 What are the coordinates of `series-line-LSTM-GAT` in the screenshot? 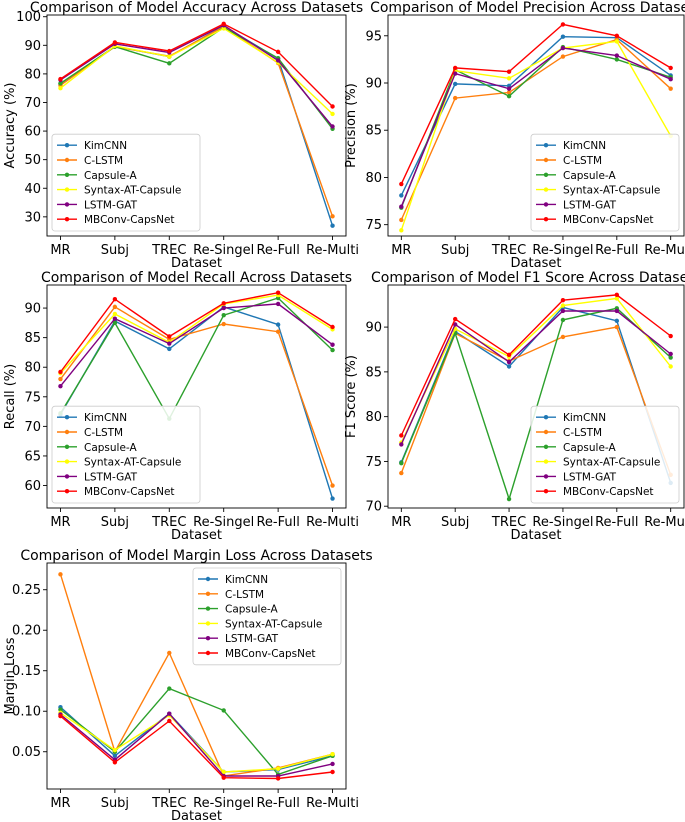 It's located at (197, 75).